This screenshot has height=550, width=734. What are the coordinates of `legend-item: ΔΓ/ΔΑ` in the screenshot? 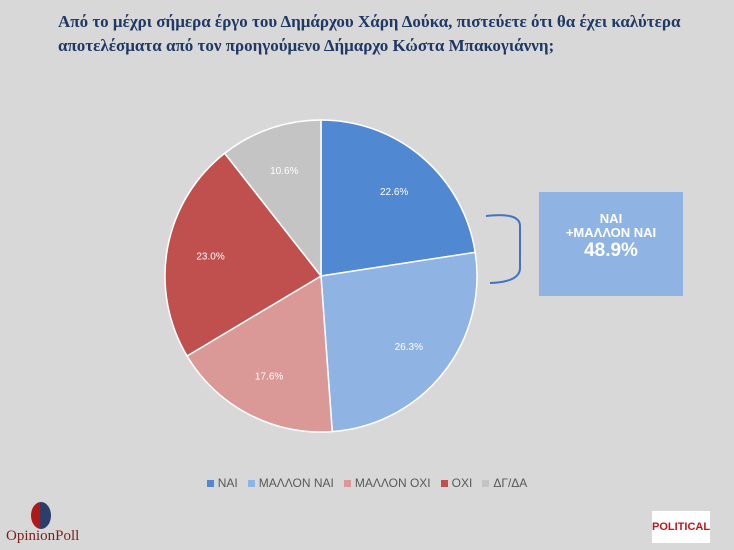 It's located at (504, 483).